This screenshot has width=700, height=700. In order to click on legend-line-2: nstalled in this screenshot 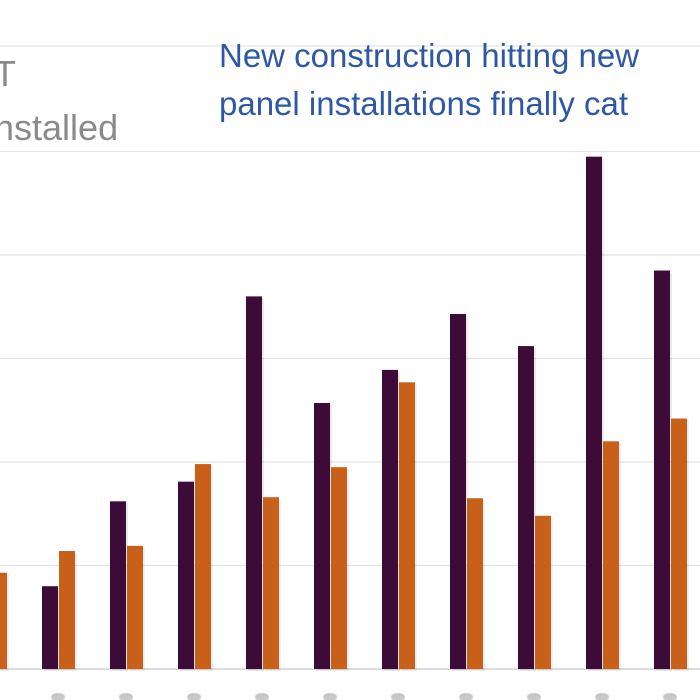, I will do `click(59, 127)`.